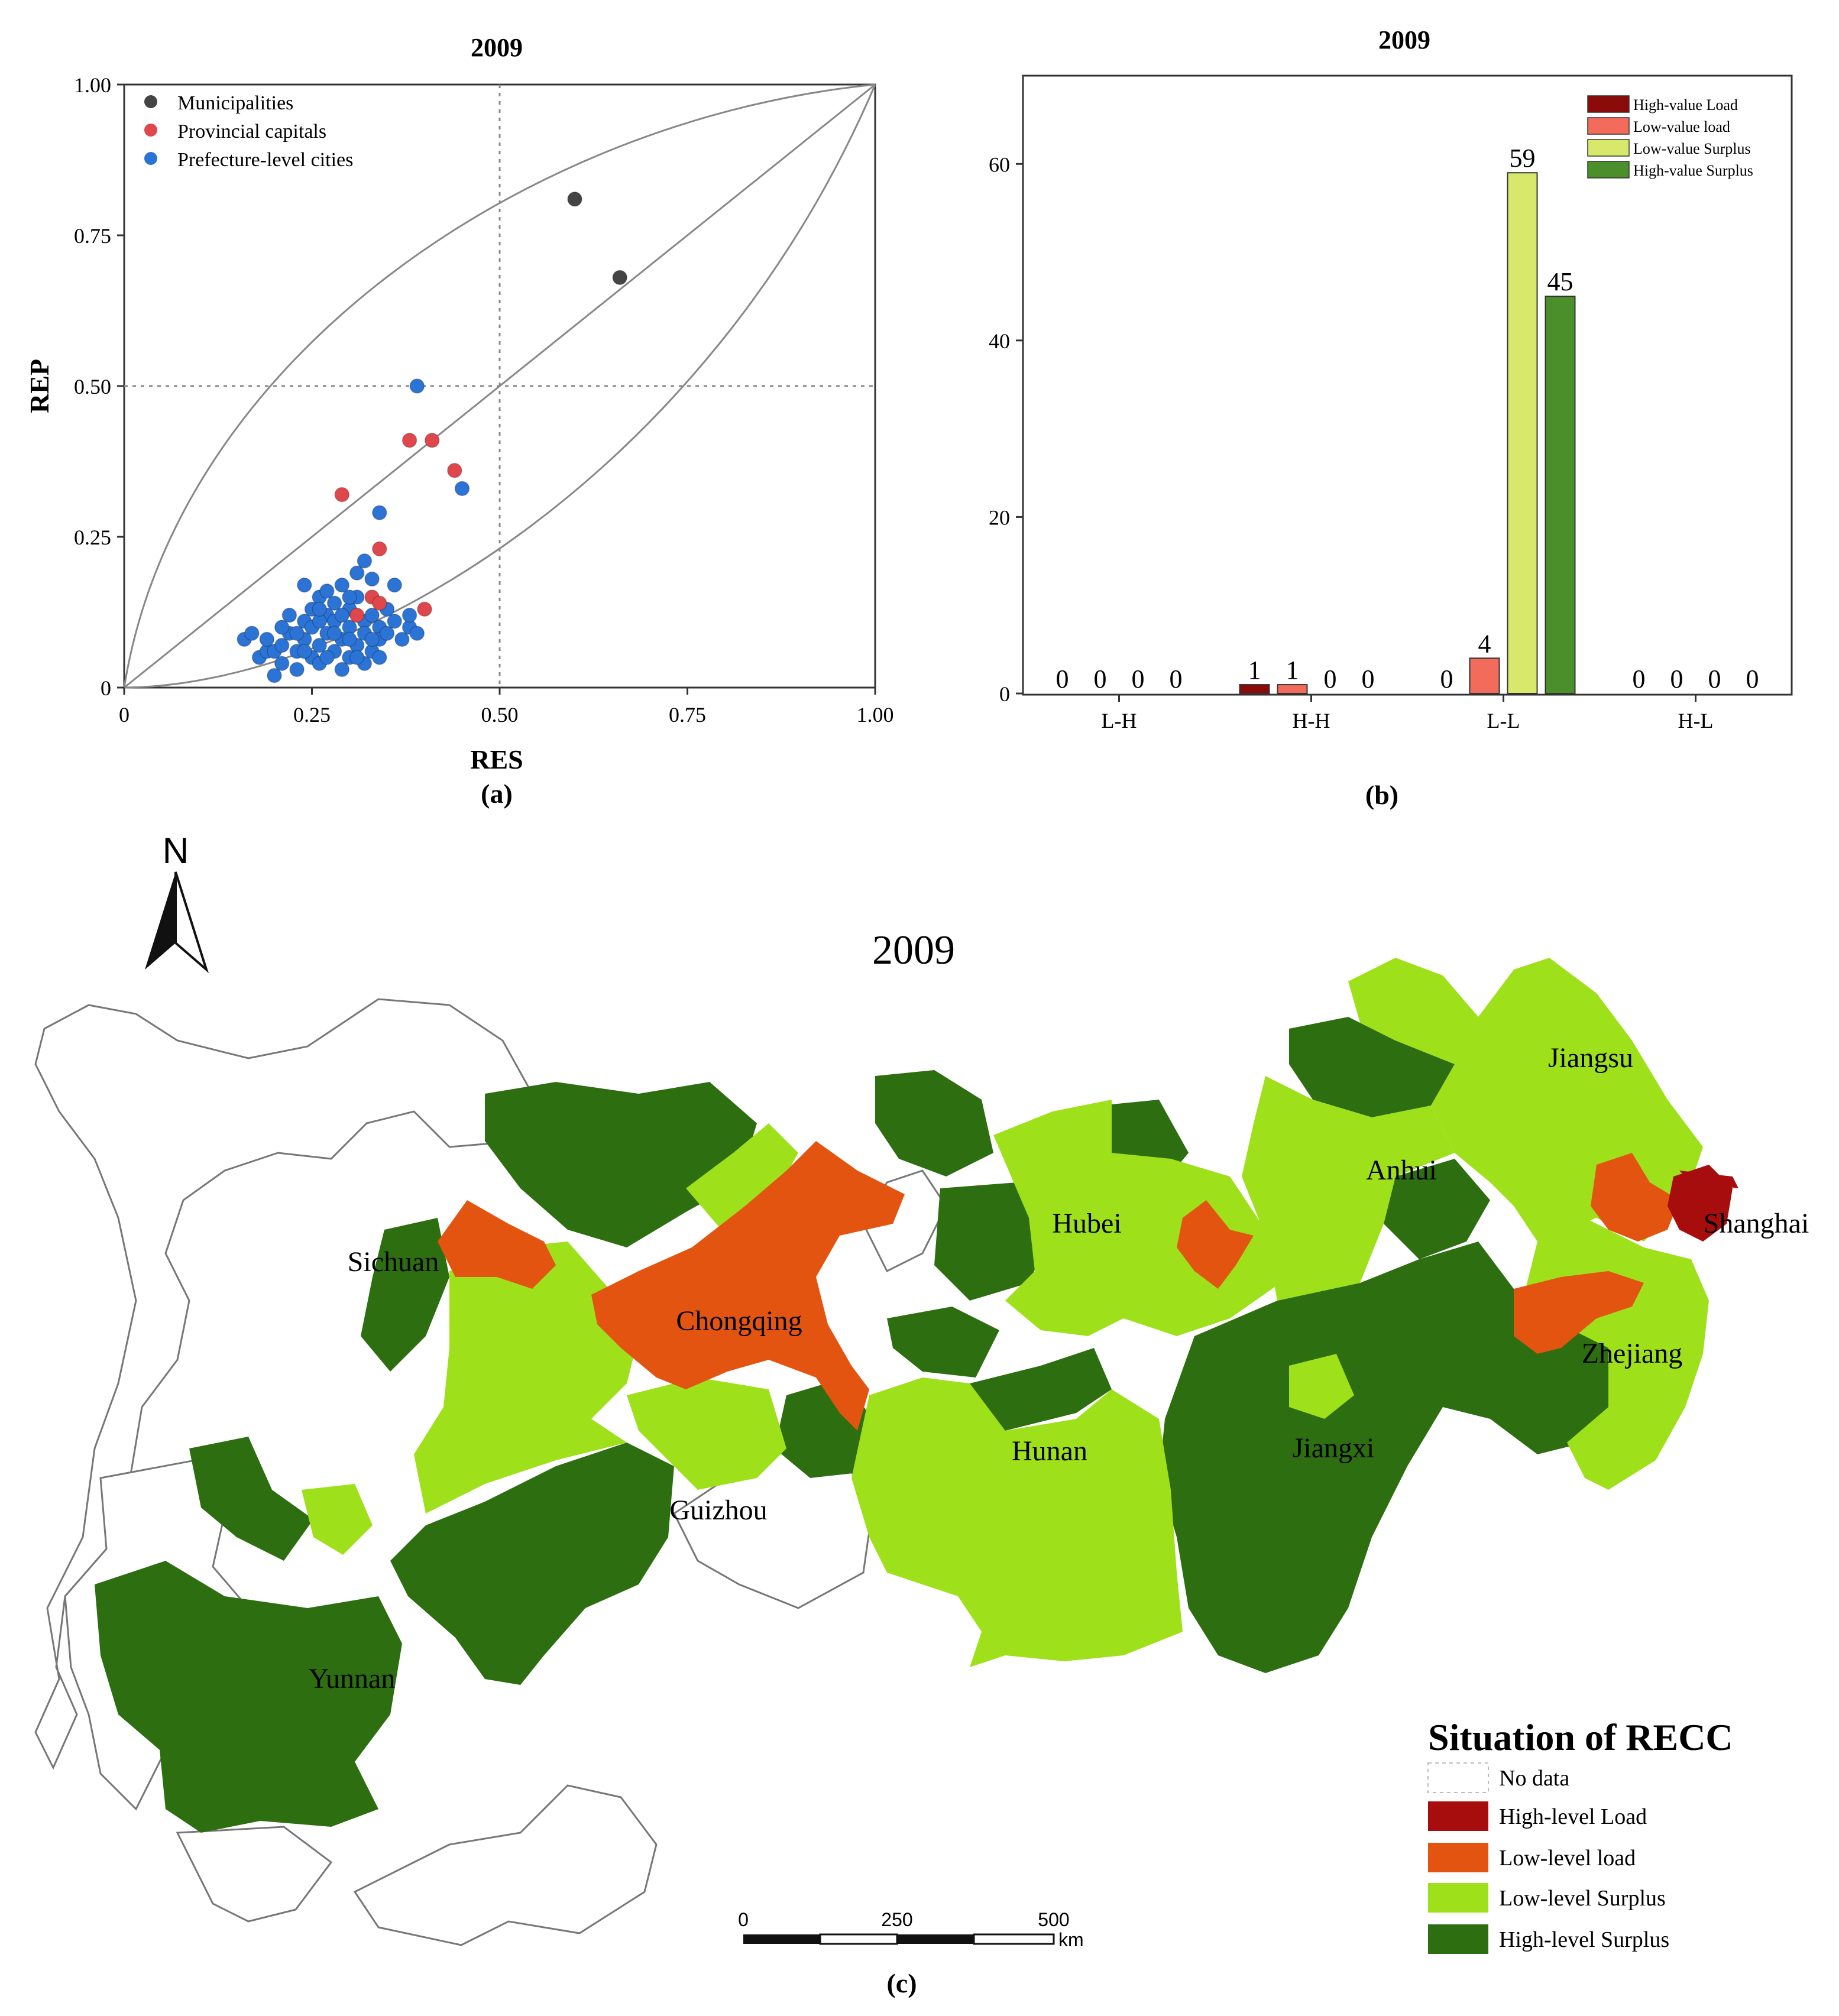 The height and width of the screenshot is (2016, 1839). Describe the element at coordinates (1608, 148) in the screenshot. I see `legend-low-value-surplus-swatch` at that location.